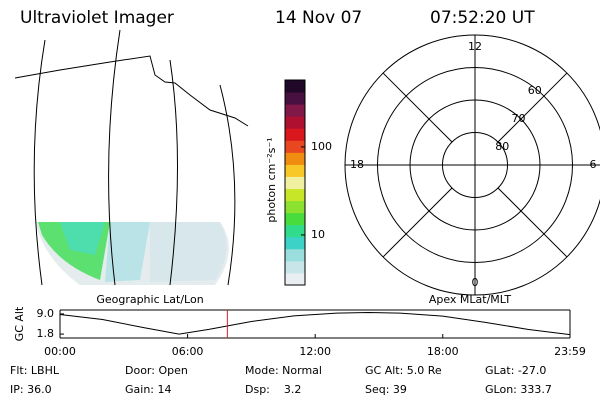 This screenshot has width=600, height=404. Describe the element at coordinates (519, 118) in the screenshot. I see `polar-ring-label: 70` at that location.